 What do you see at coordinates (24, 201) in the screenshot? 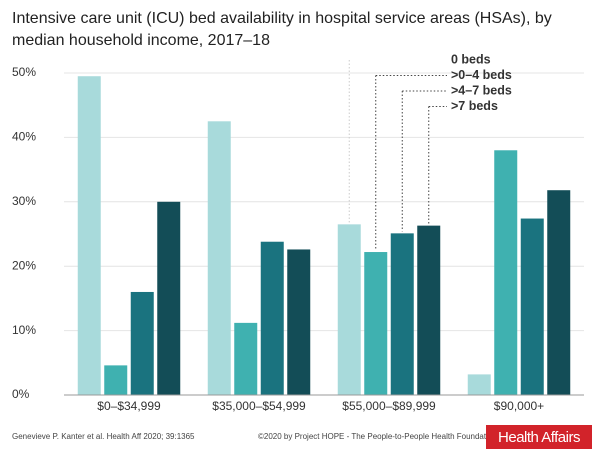
I see `y-tick-label: 30%` at bounding box center [24, 201].